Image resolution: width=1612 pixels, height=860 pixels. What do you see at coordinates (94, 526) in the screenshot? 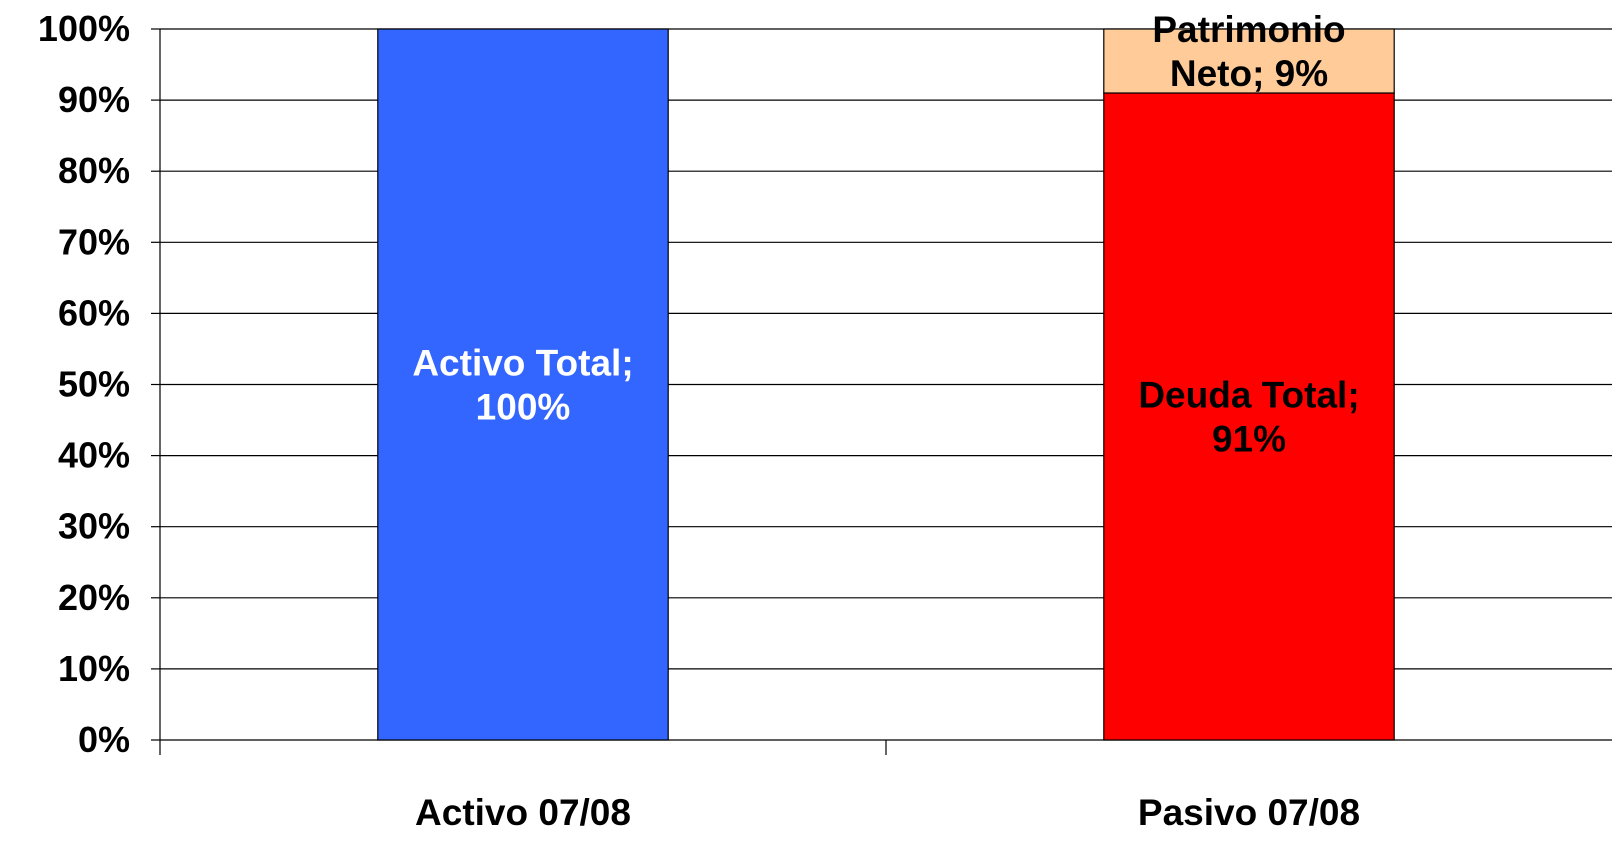
I see `y-tick-label: 30%` at bounding box center [94, 526].